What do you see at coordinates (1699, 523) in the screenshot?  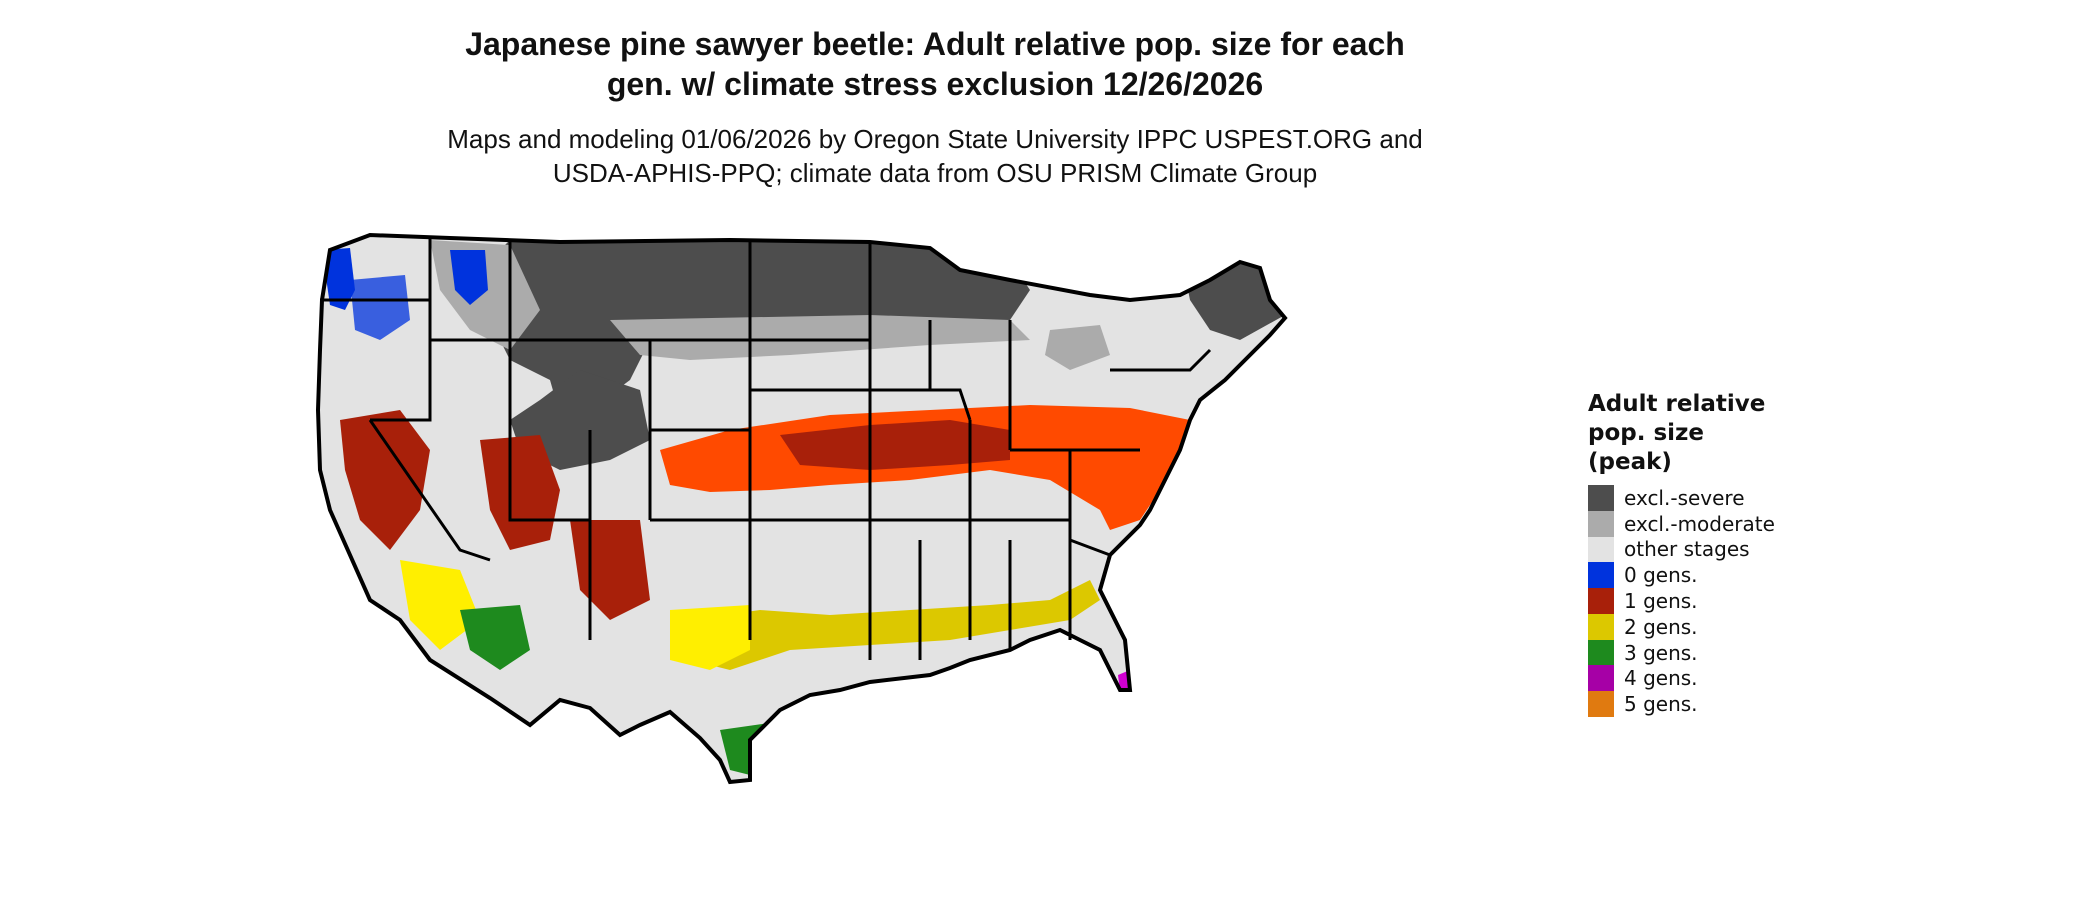 I see `legend-label: excl.-moderate` at bounding box center [1699, 523].